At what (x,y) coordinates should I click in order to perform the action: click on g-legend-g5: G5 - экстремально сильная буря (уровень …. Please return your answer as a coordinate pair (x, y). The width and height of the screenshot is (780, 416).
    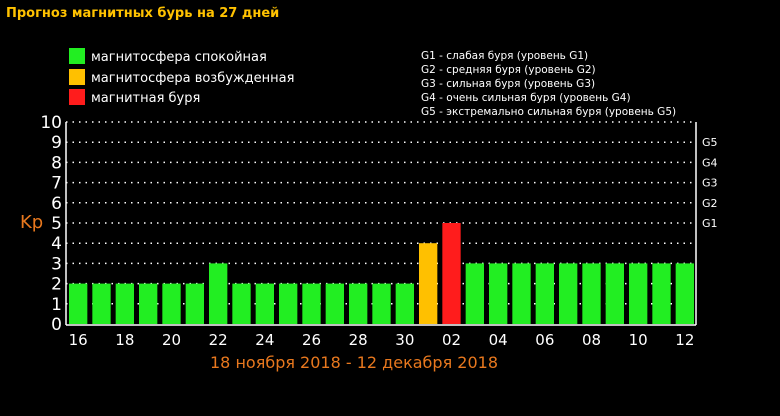
    Looking at the image, I should click on (548, 112).